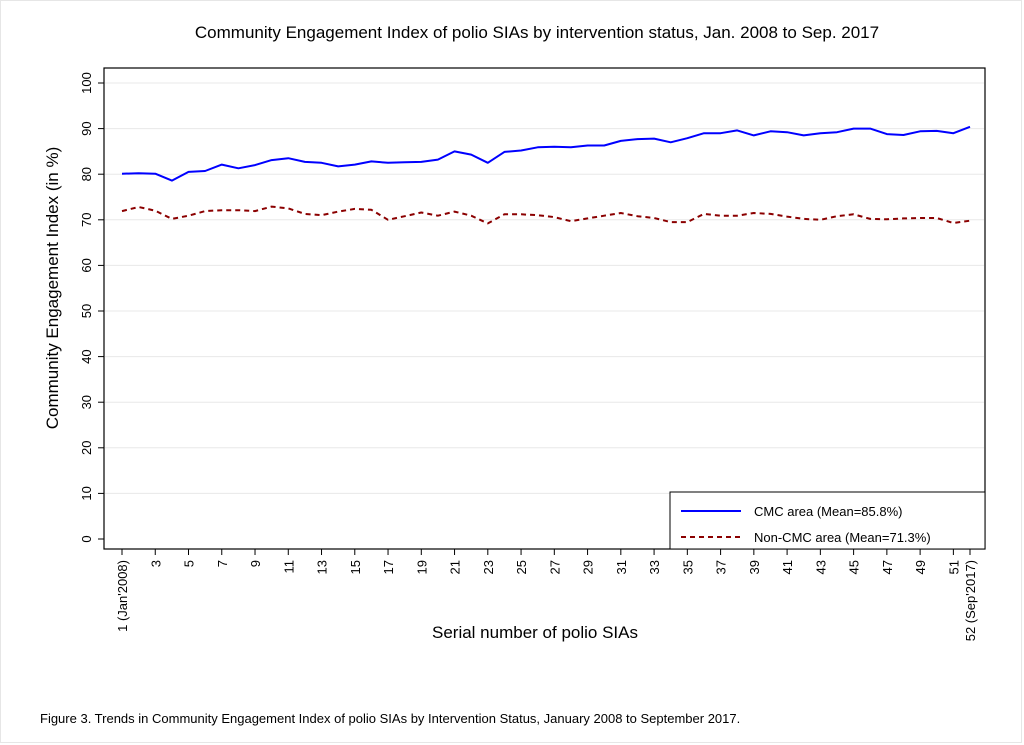  What do you see at coordinates (86, 128) in the screenshot?
I see `y-tick-label: 90` at bounding box center [86, 128].